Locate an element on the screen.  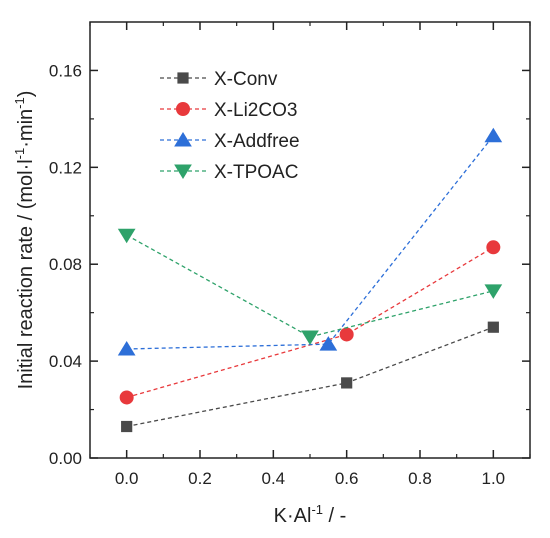
legend-label-x-tpoac: X-TPOAC is located at coordinates (256, 172).